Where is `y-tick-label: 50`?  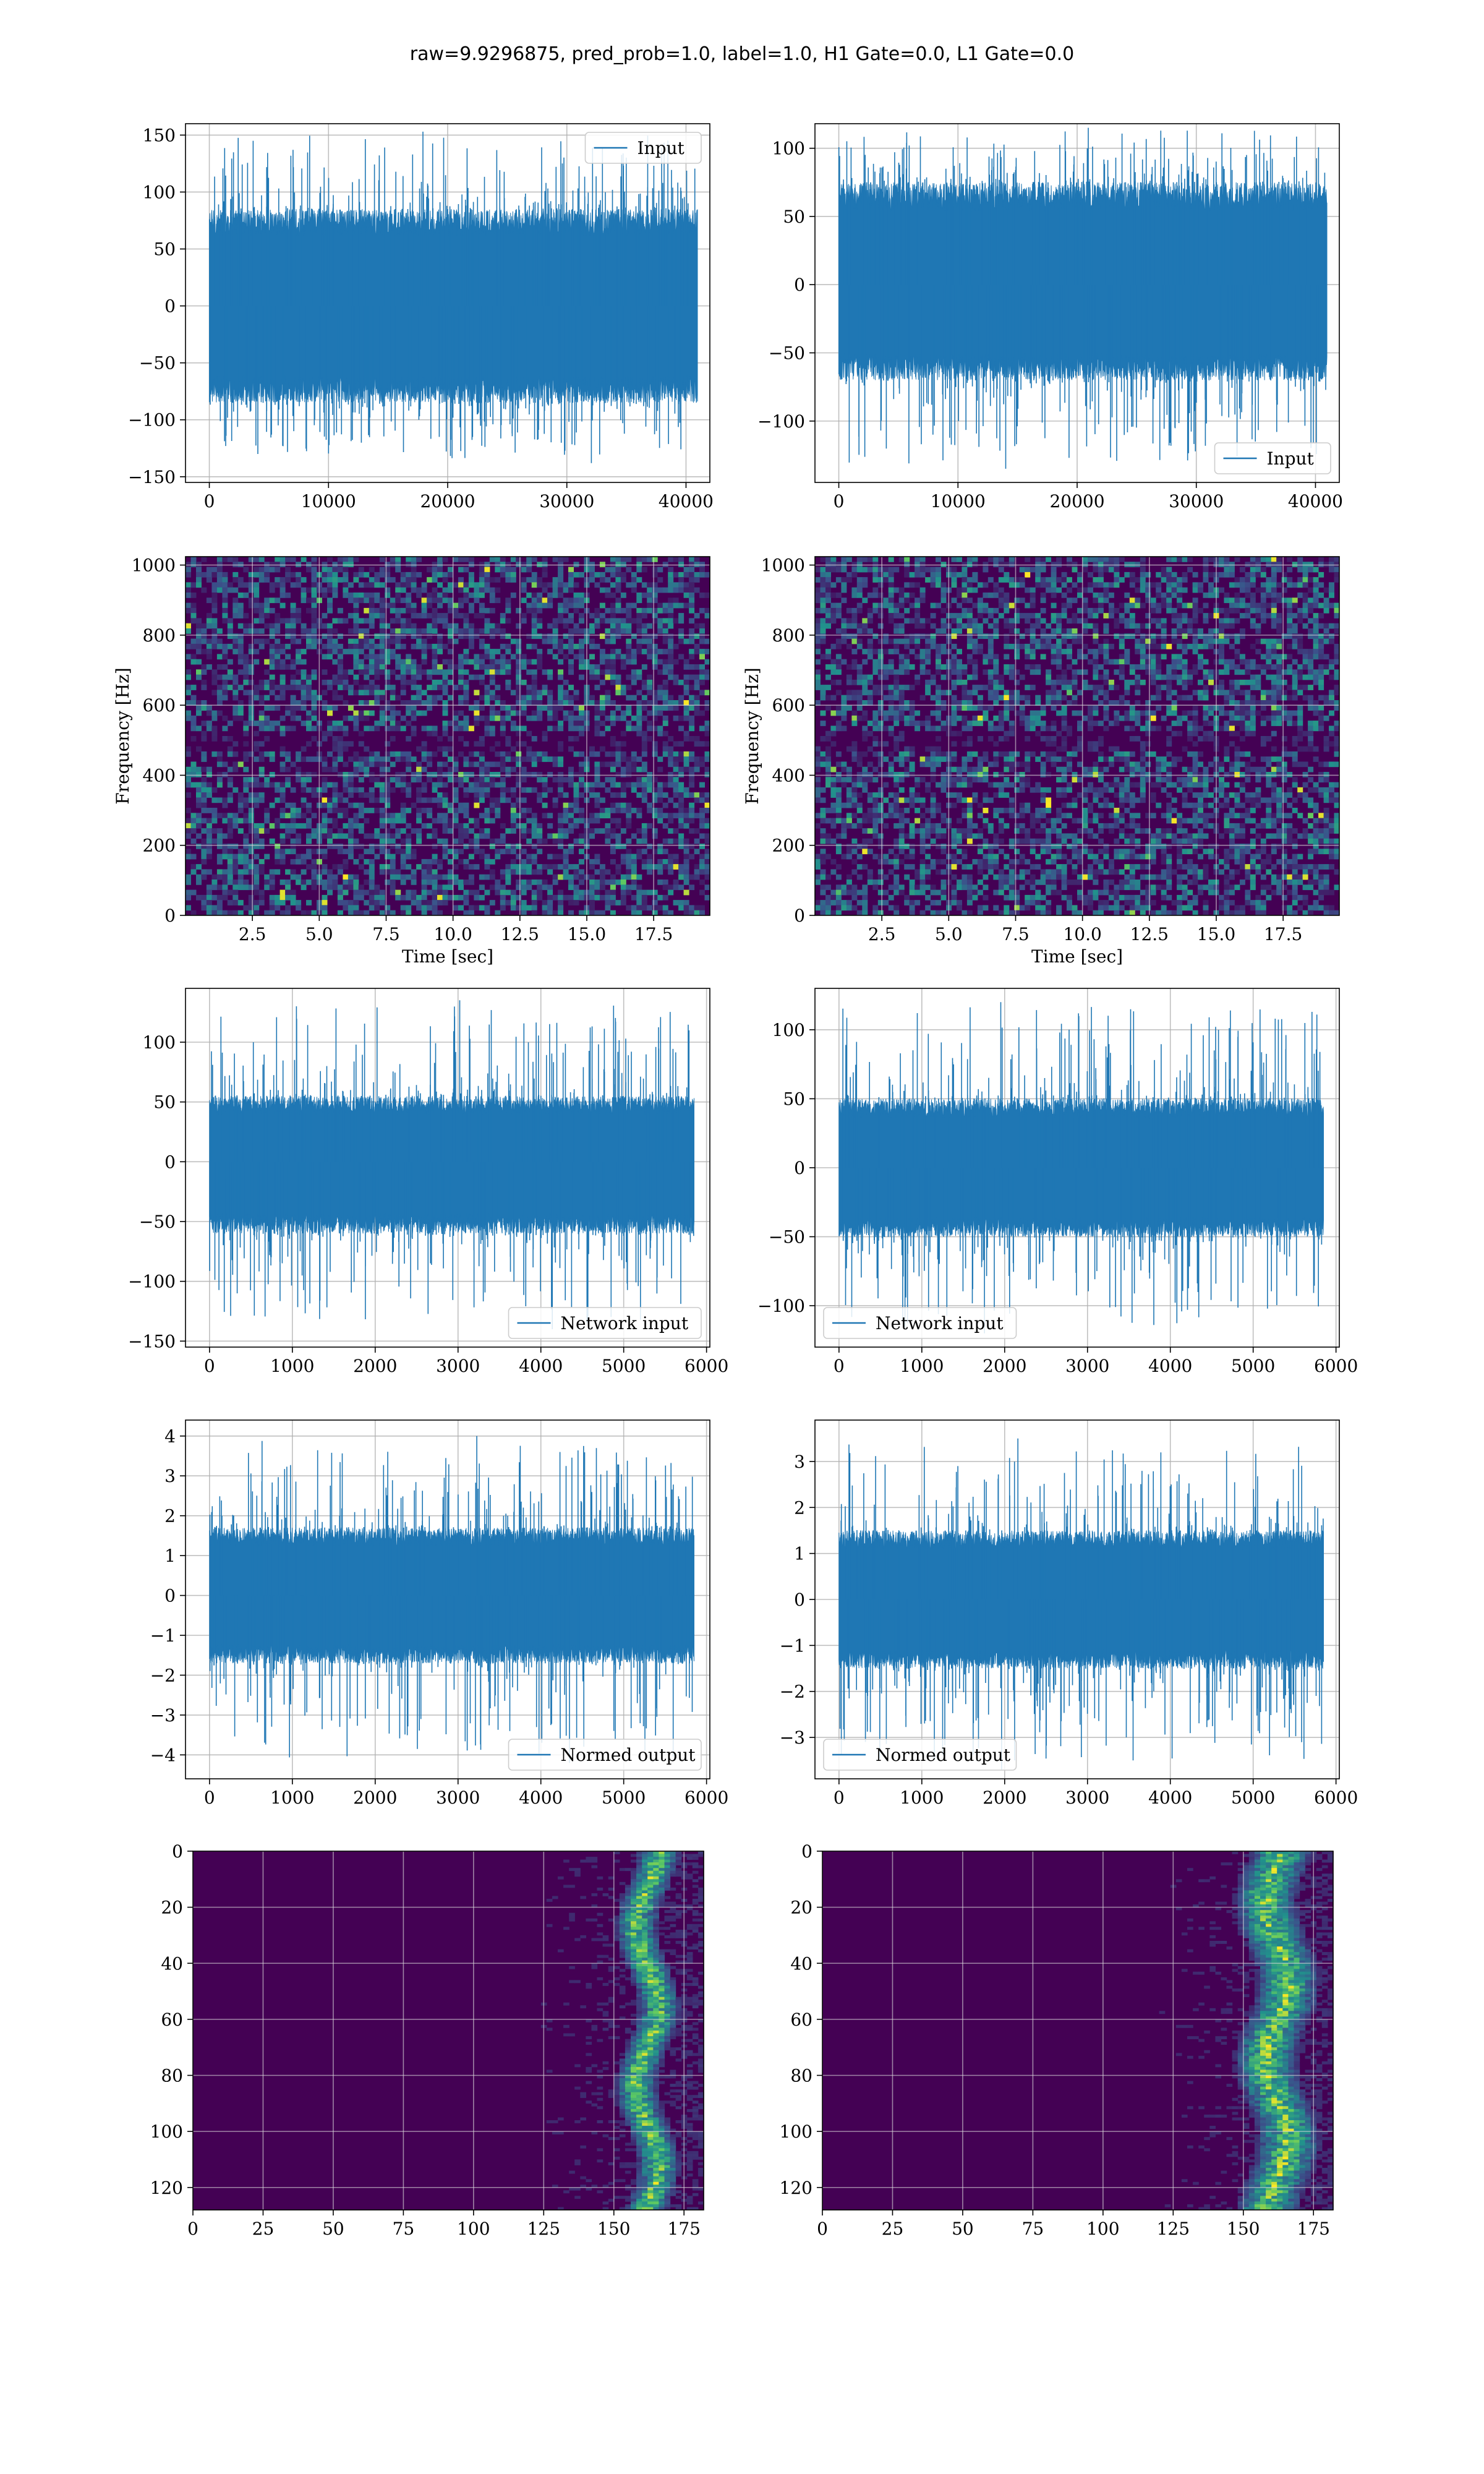
y-tick-label: 50 is located at coordinates (164, 1102).